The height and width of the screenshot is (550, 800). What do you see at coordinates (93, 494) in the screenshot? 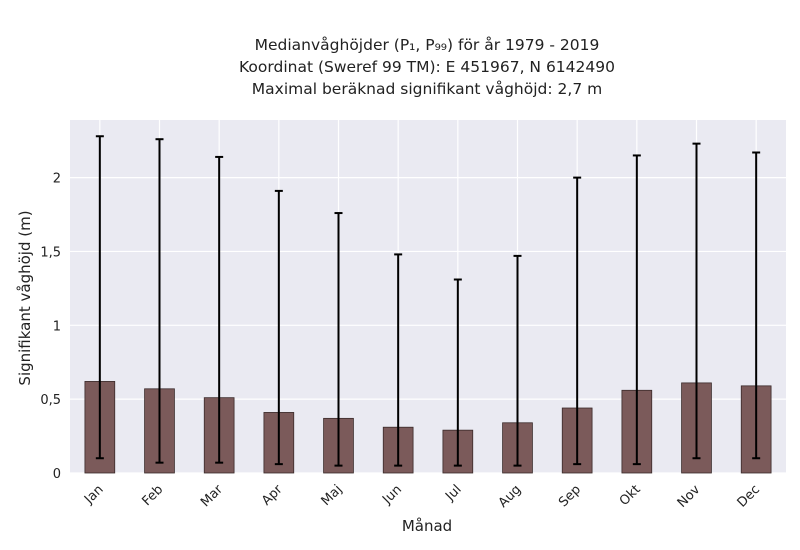
I see `x-tick-label: Jan` at bounding box center [93, 494].